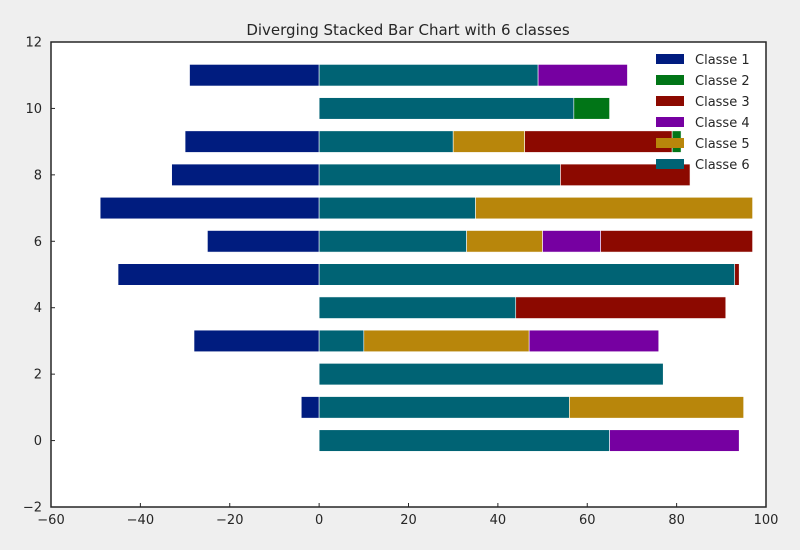  I want to click on x-tick-label: −60, so click(50, 520).